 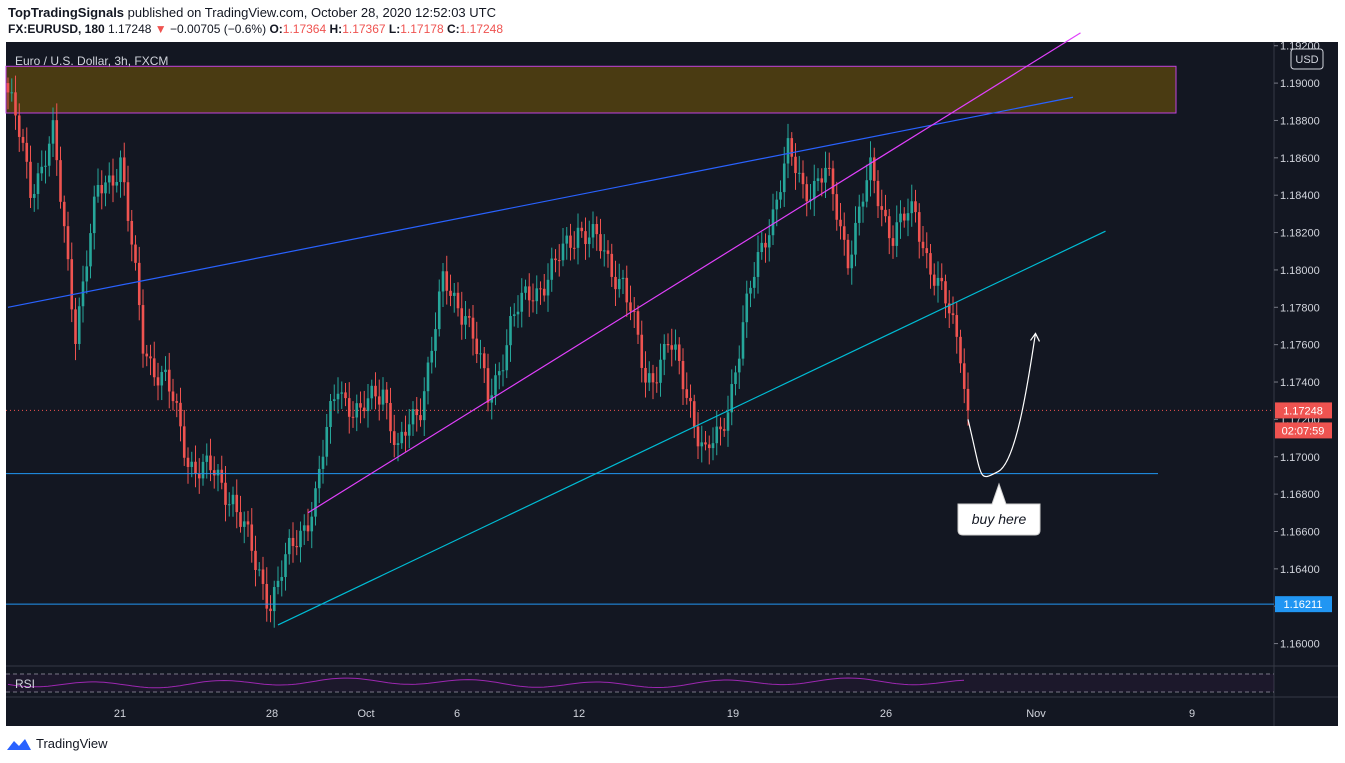 I want to click on last-price: 1.17248, so click(x=130, y=29).